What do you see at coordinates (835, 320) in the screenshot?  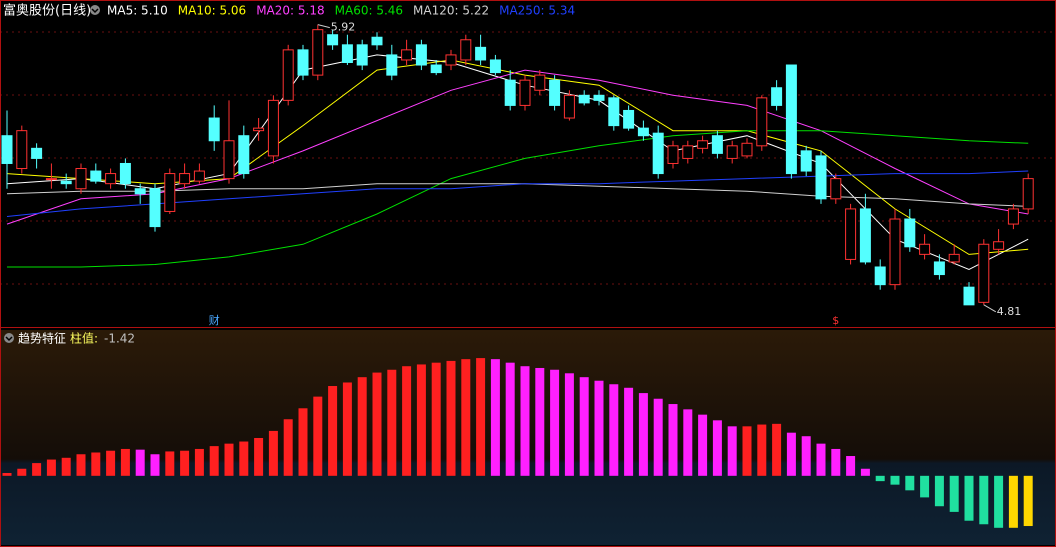 I see `event-marker: $` at bounding box center [835, 320].